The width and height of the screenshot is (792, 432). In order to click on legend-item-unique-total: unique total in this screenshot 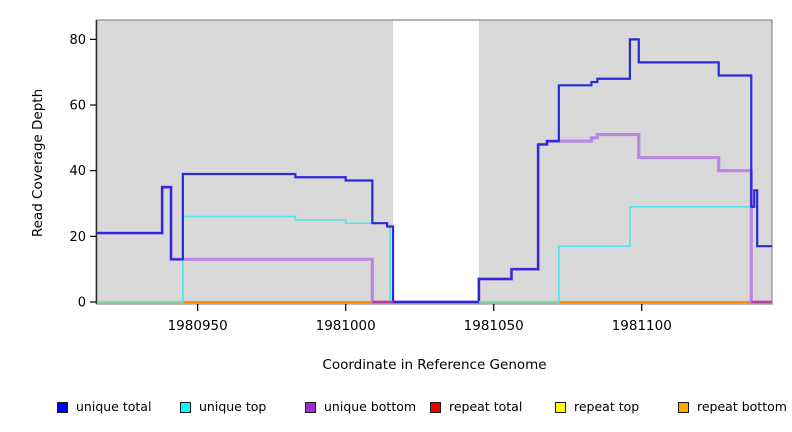, I will do `click(104, 407)`.